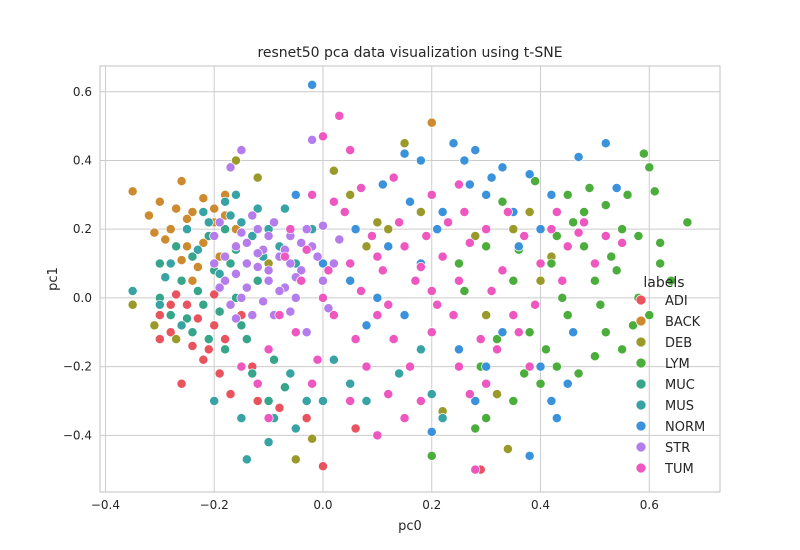  I want to click on legend-marker, so click(641, 384).